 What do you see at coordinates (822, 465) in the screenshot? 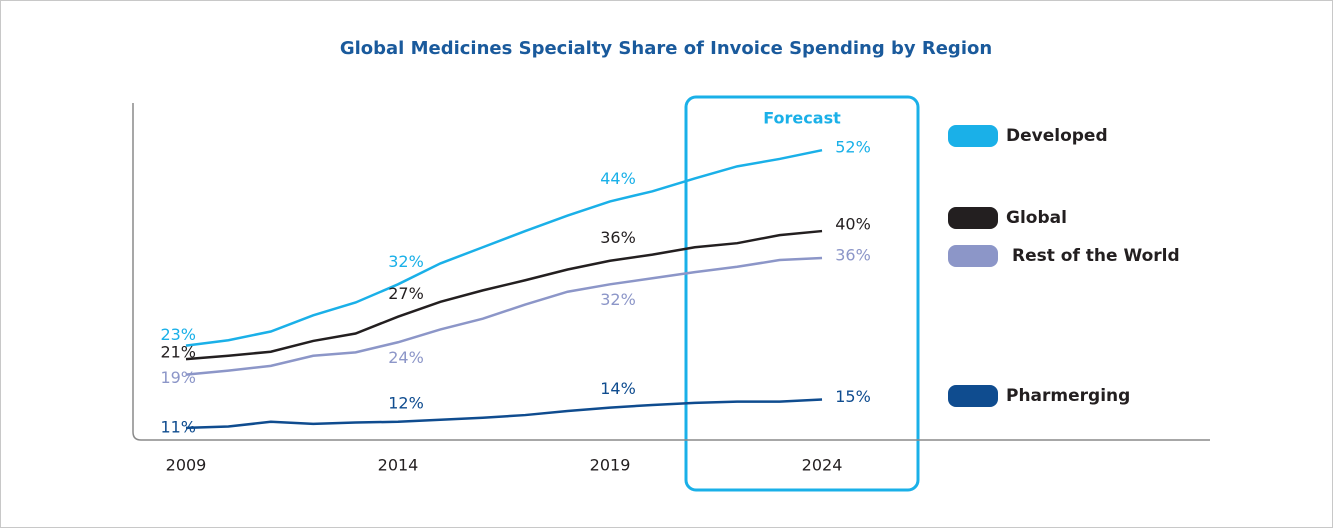
I see `x-tick-label: 2024` at bounding box center [822, 465].